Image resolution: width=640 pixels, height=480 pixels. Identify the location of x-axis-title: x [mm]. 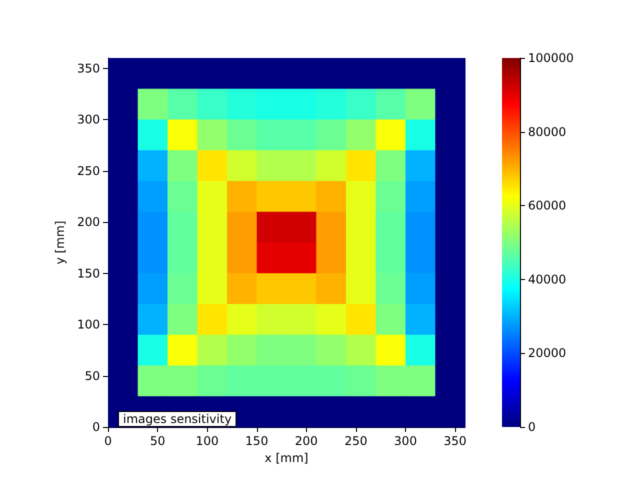
(286, 457).